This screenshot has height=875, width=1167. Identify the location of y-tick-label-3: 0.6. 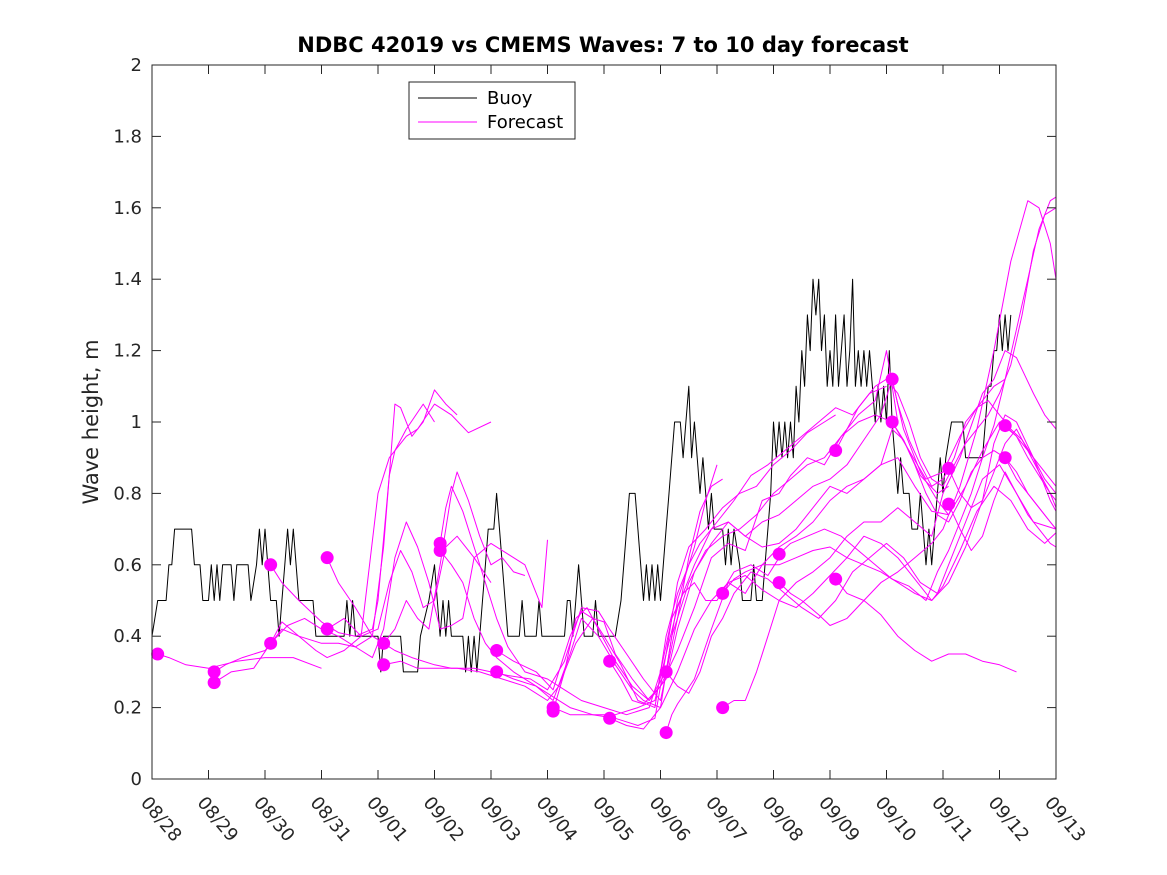
(127, 565).